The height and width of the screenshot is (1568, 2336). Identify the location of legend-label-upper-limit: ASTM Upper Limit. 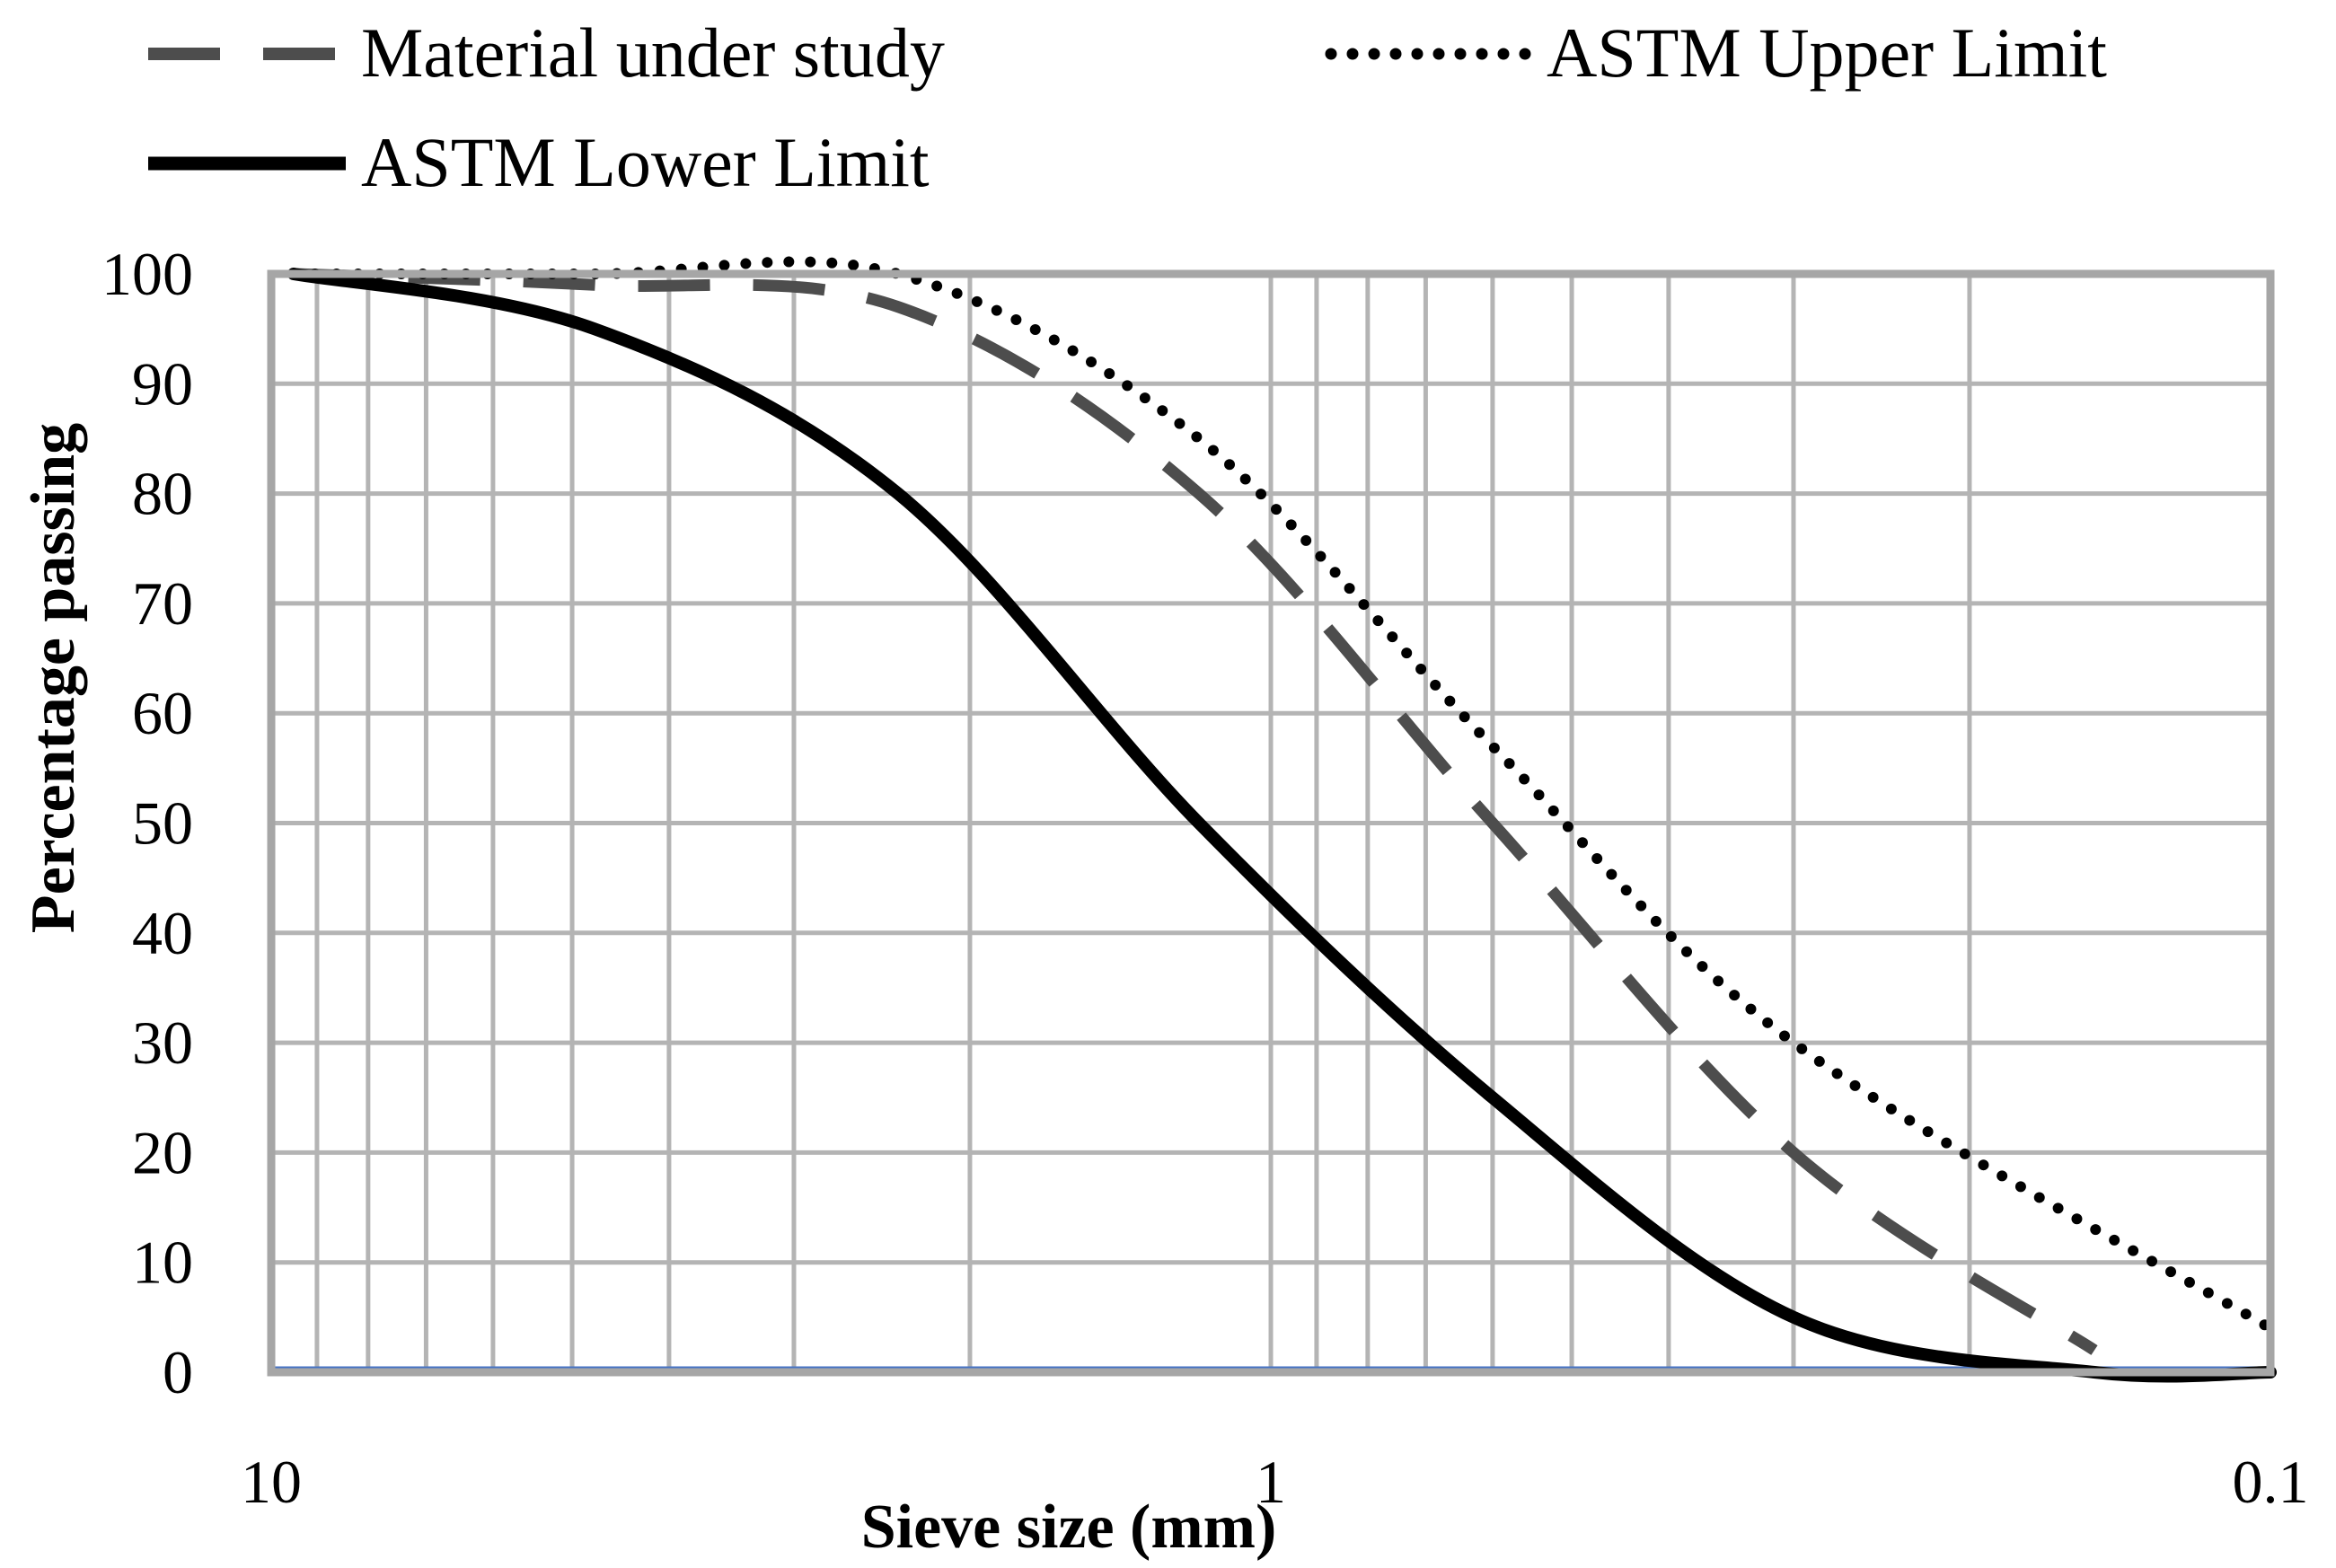
(1827, 52).